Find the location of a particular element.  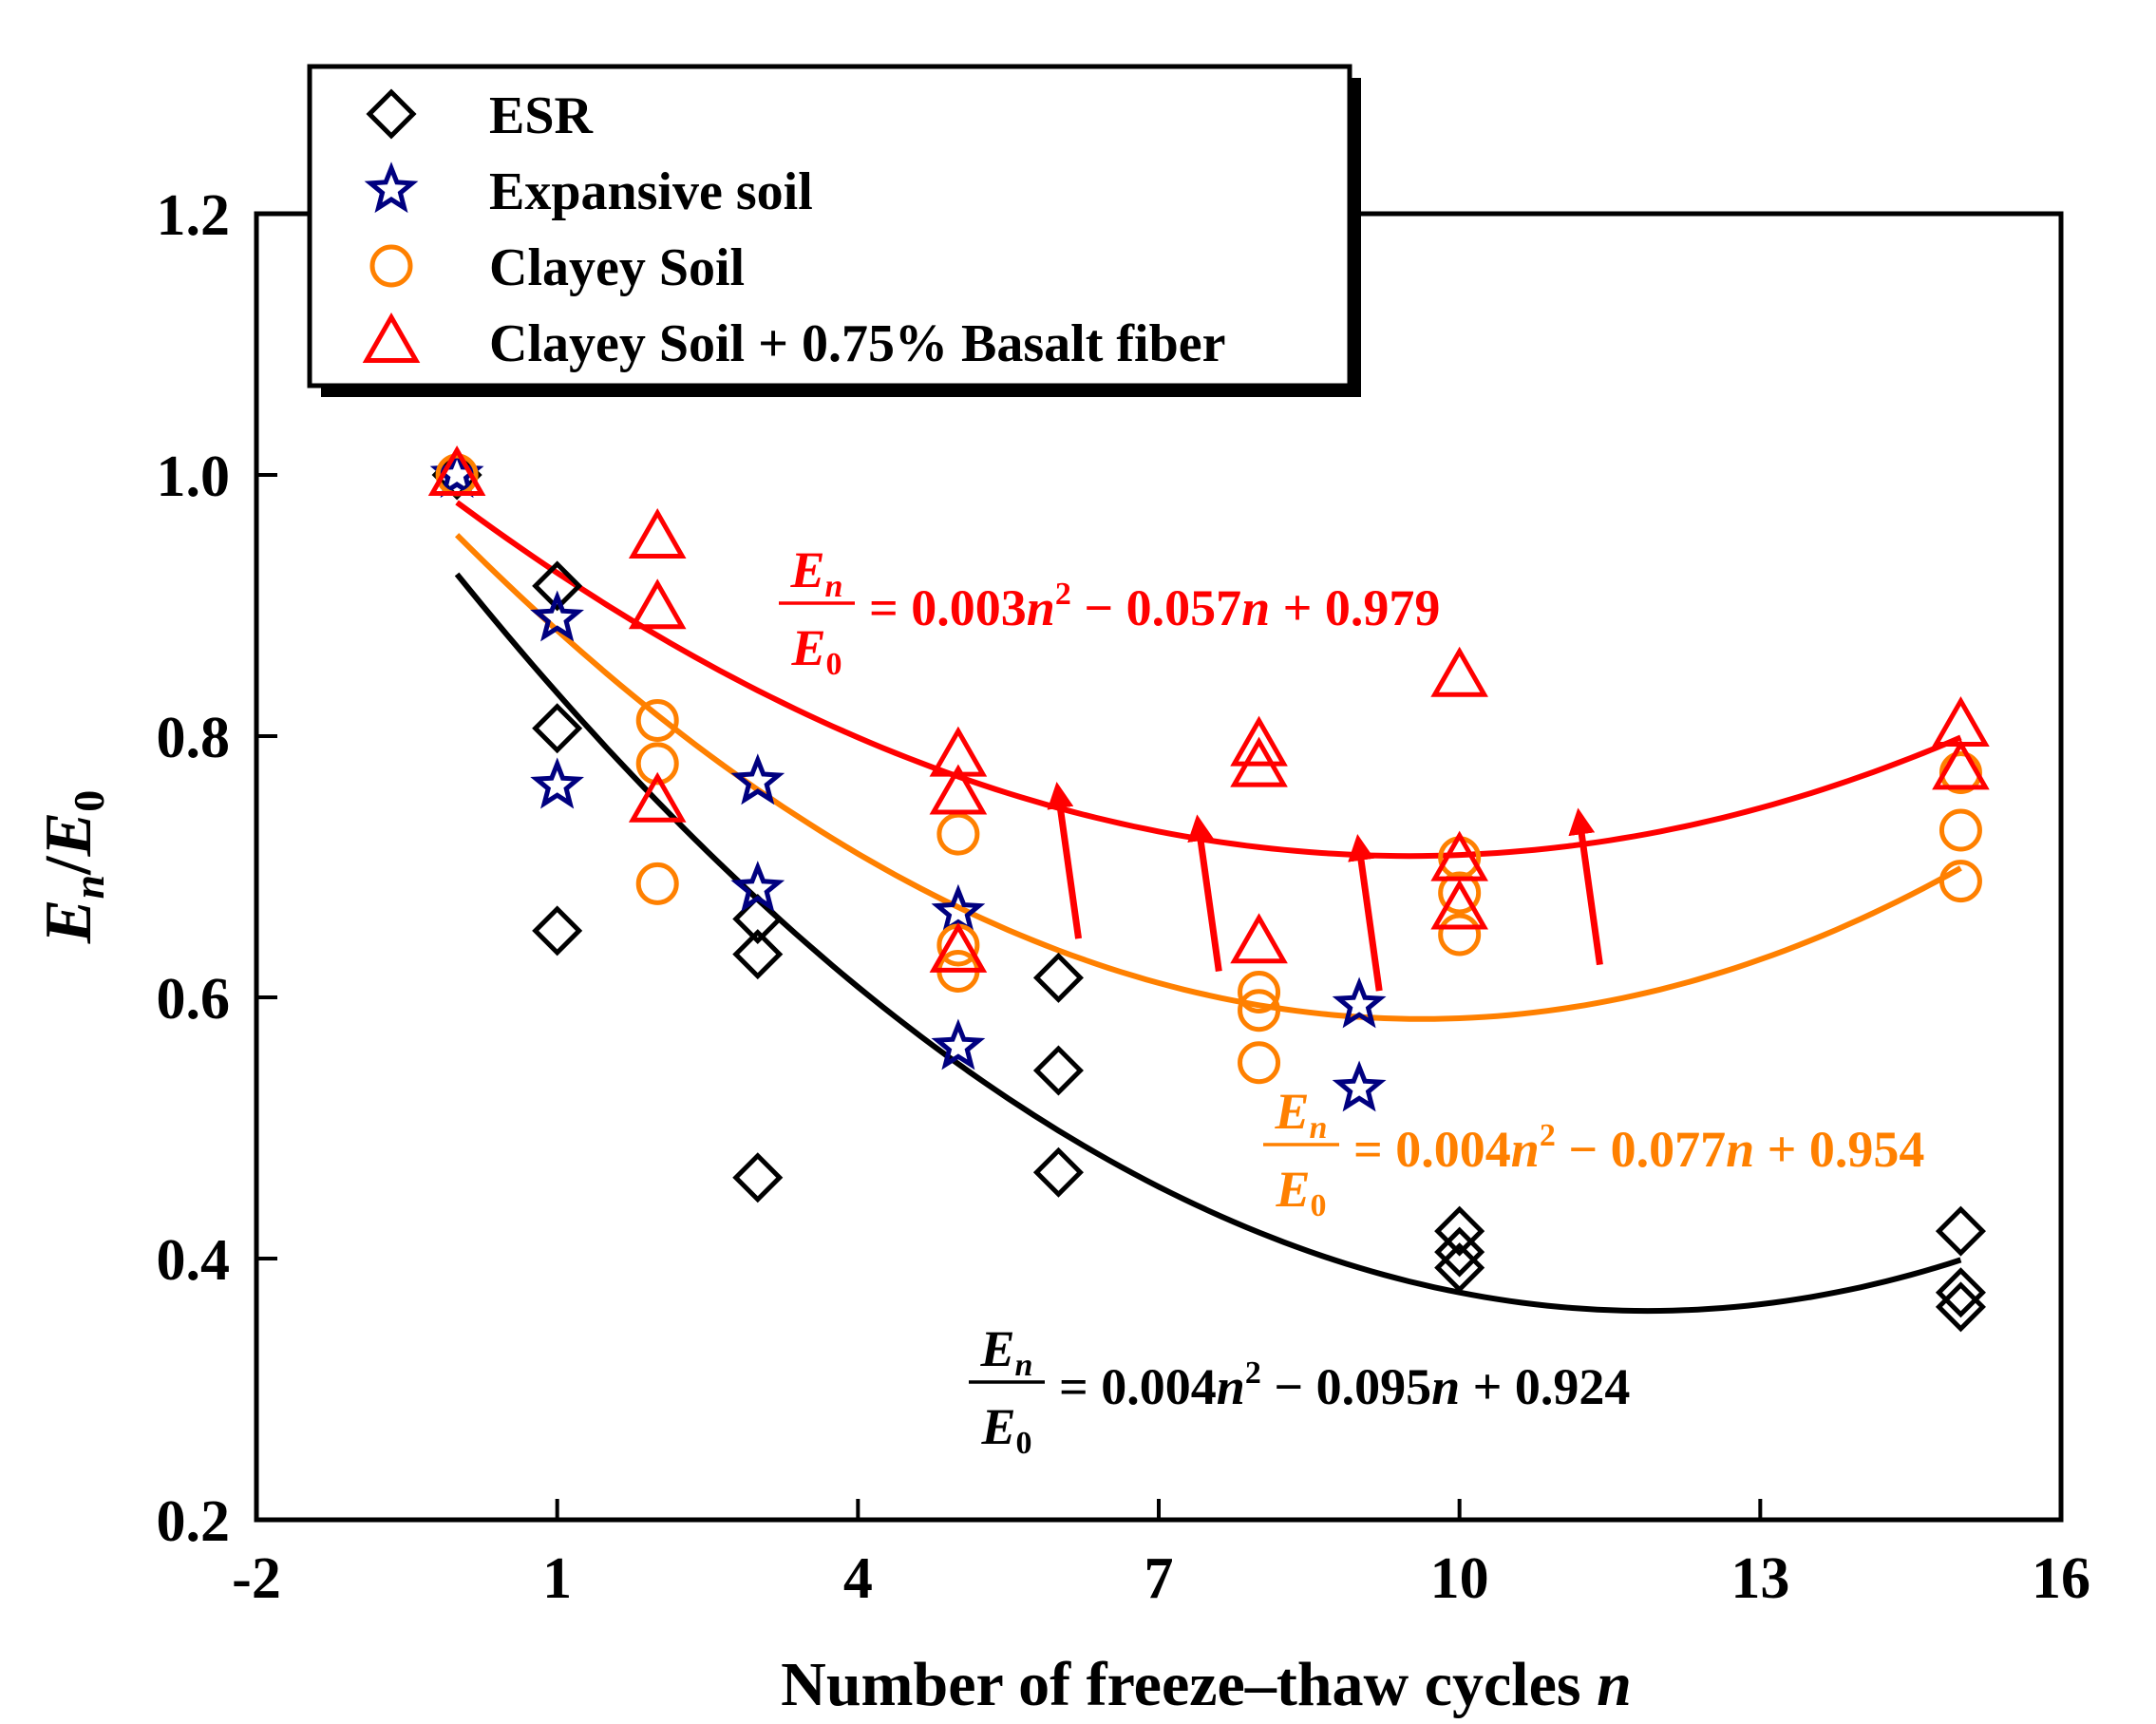

y-axis-title-slash: / is located at coordinates (69, 865).